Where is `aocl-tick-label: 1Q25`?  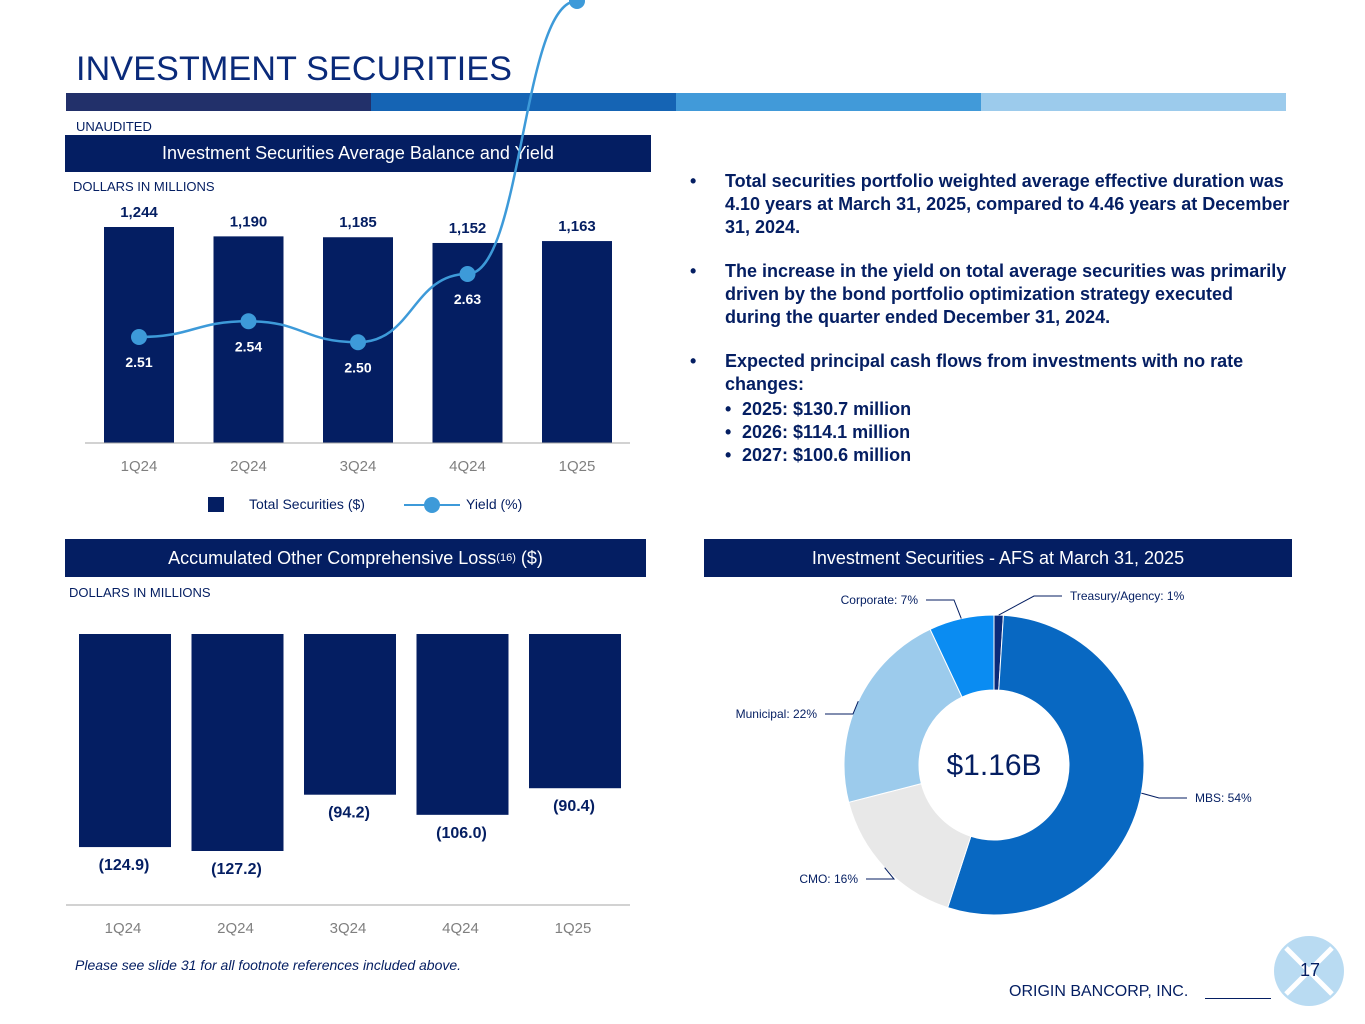
aocl-tick-label: 1Q25 is located at coordinates (573, 928).